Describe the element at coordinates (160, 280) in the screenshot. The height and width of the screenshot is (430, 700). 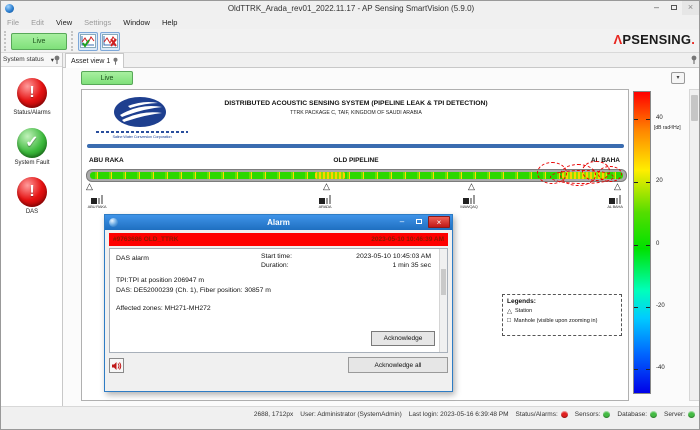
I see `alarm-position-line: TPI:TPI at position 206947 m` at that location.